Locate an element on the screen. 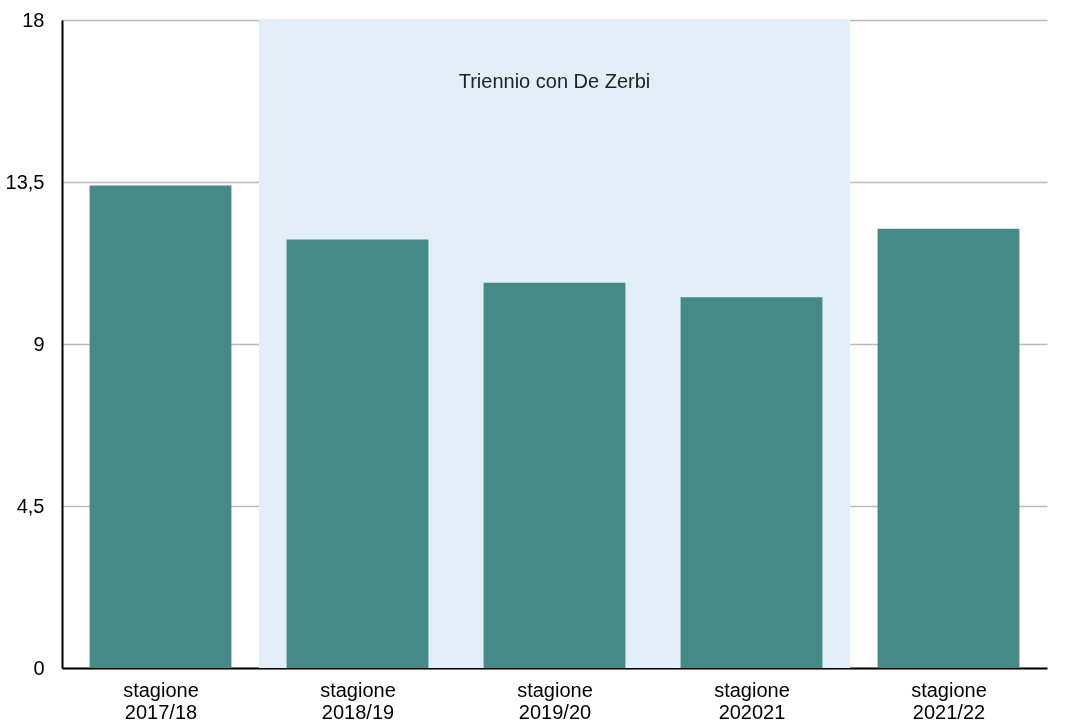  x-tick-label: stagione 2017/18 is located at coordinates (161, 700).